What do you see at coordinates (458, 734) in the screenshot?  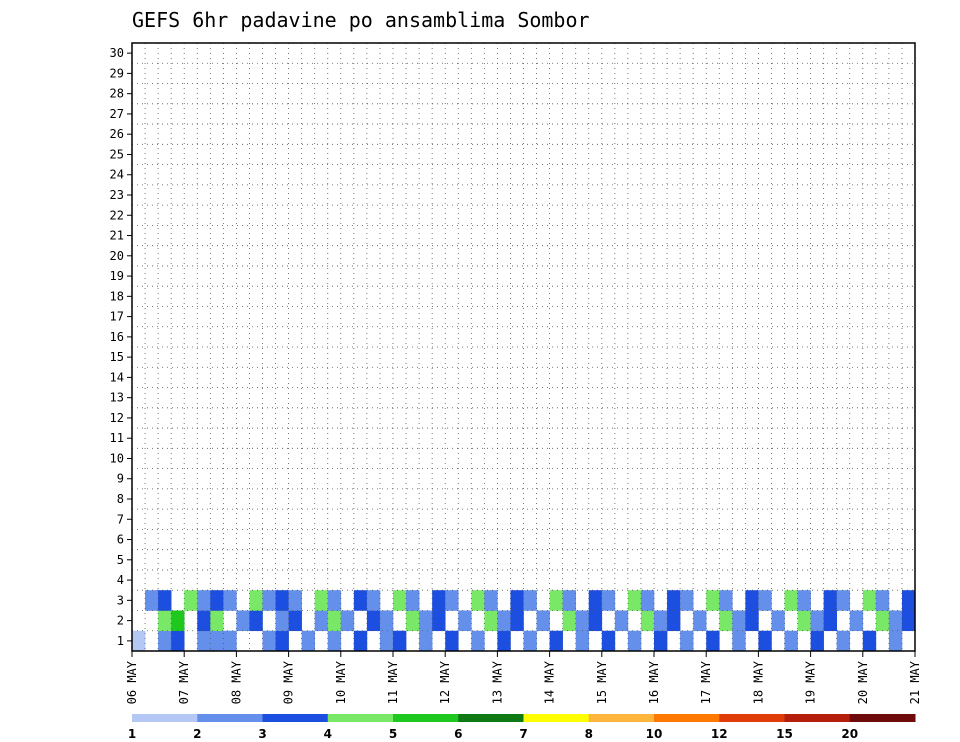 I see `legend-label: 6` at bounding box center [458, 734].